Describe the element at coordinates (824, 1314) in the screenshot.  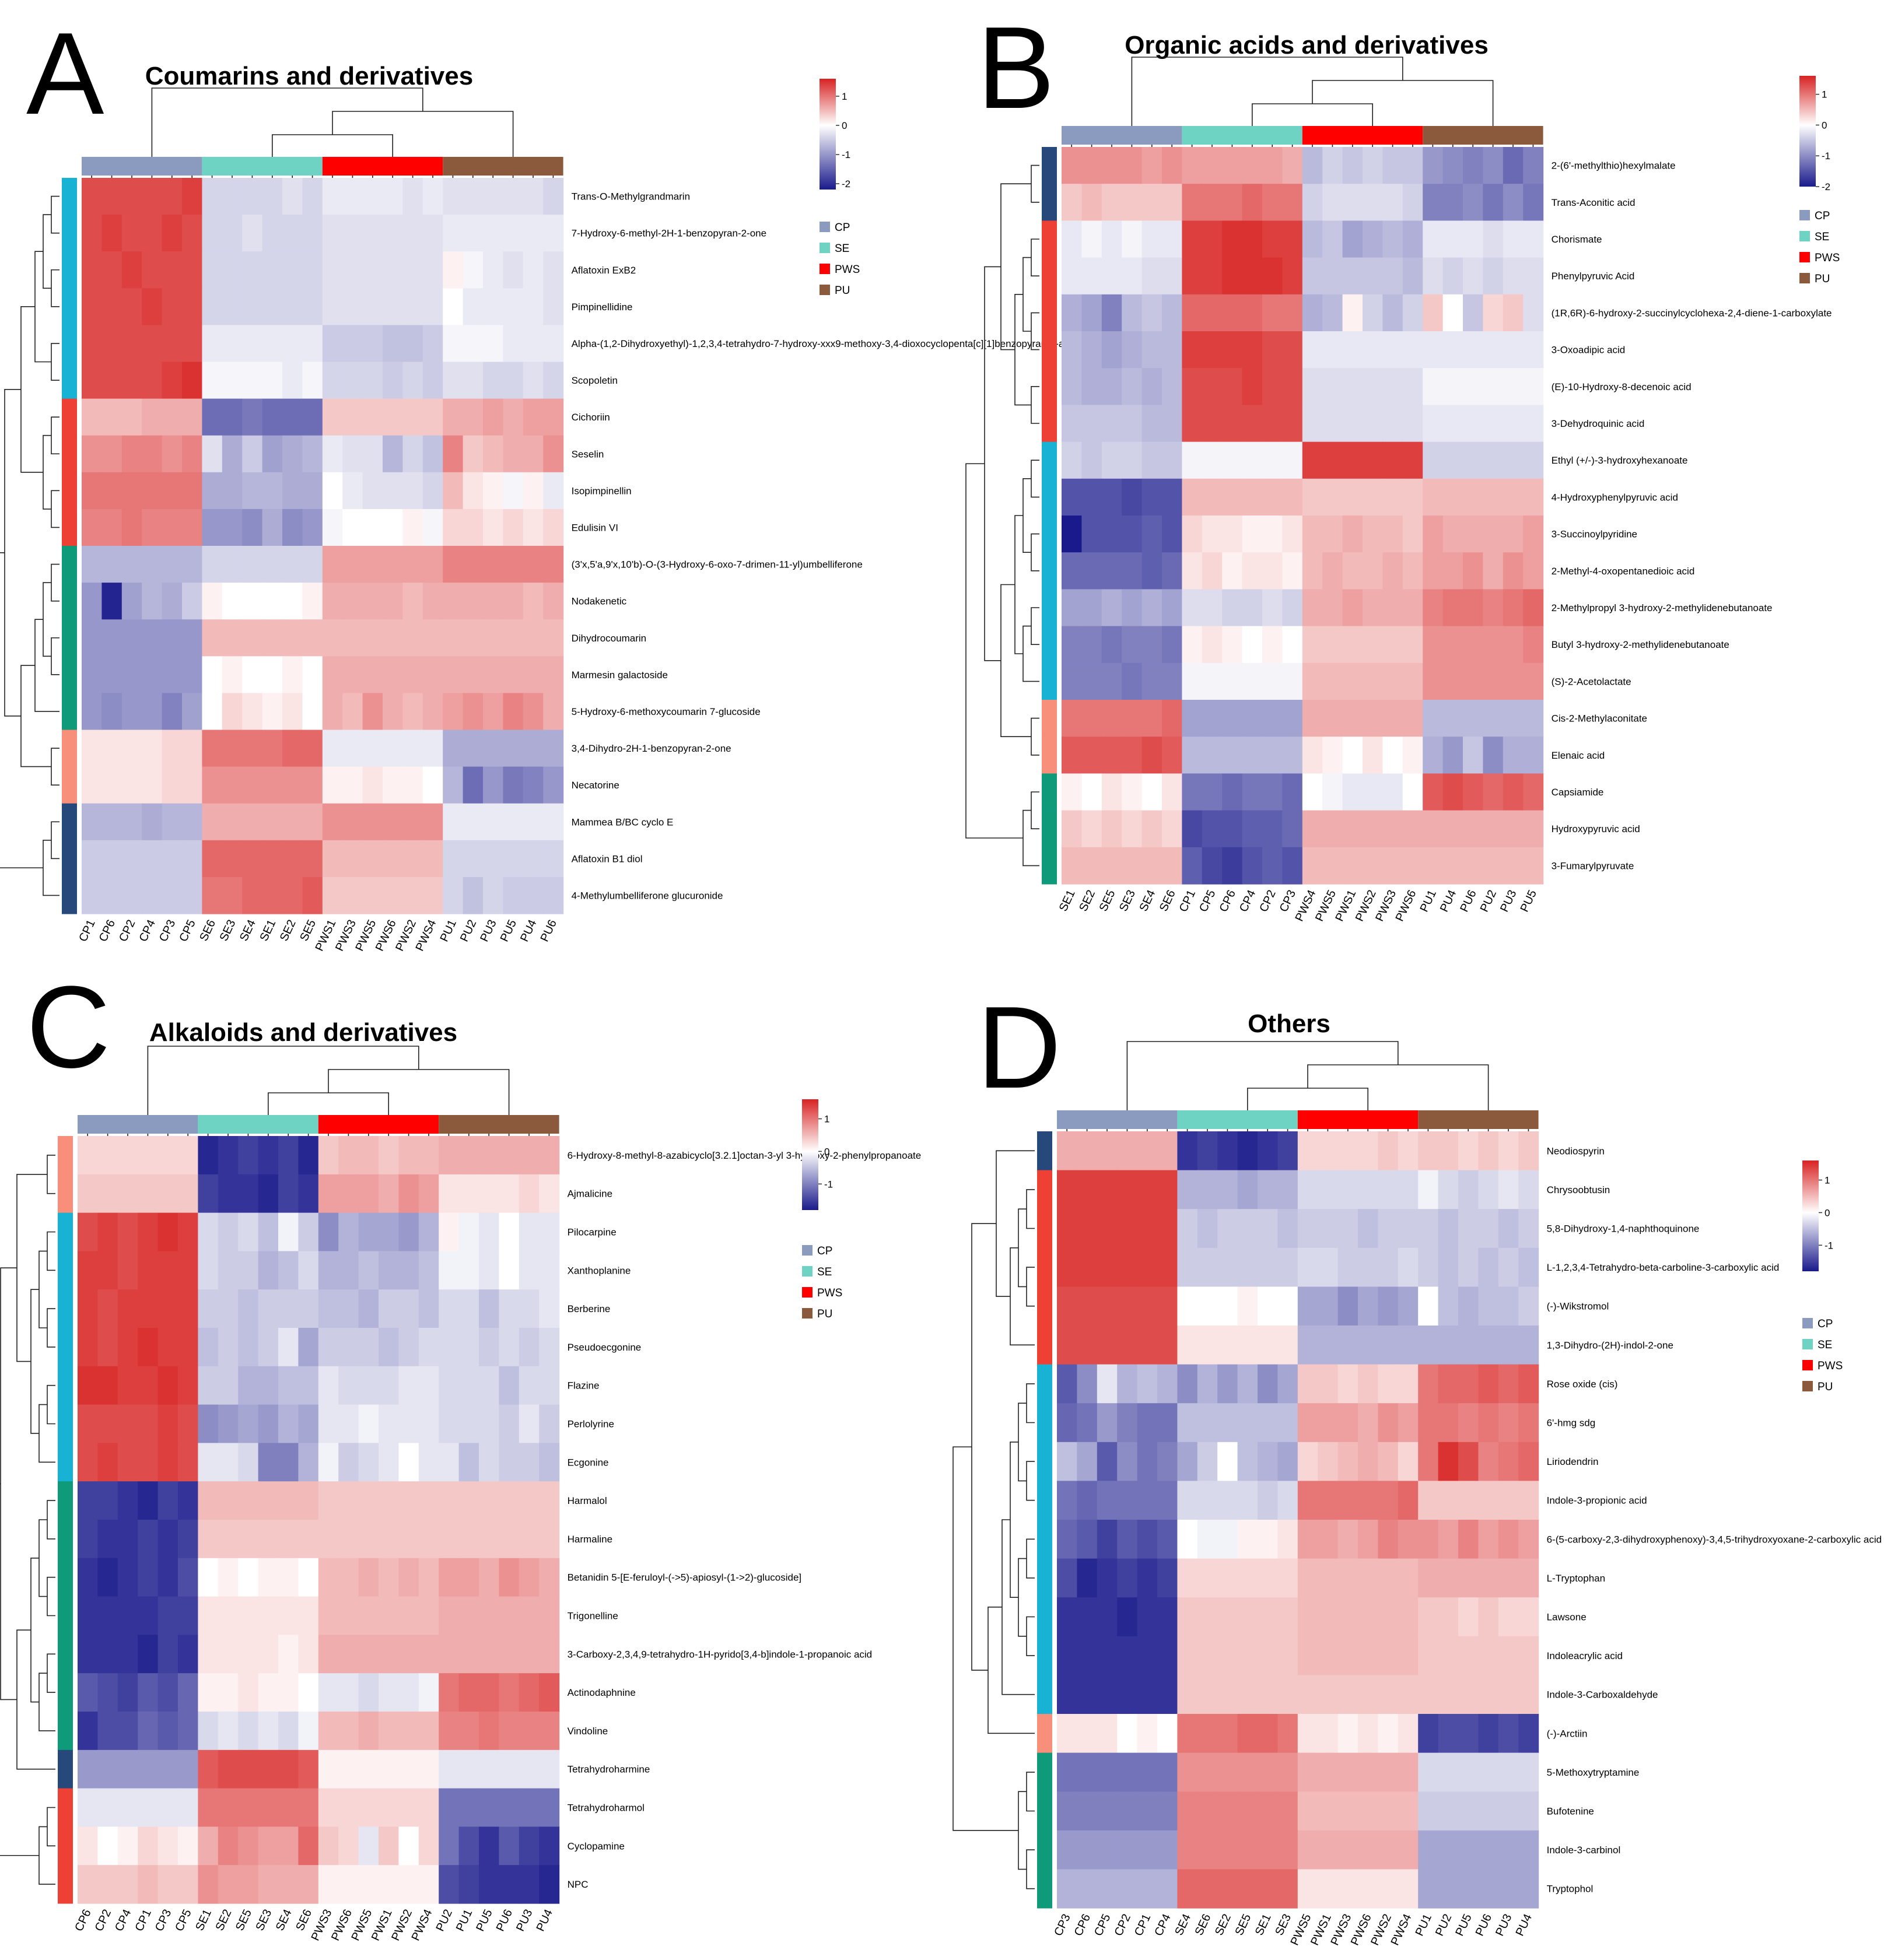
I see `legend-label: PU` at that location.